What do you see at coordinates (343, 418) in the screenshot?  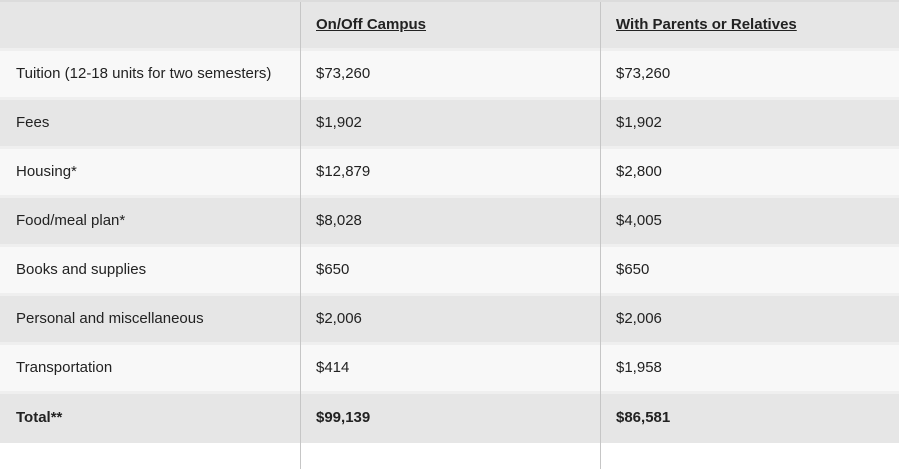 I see `value-on-off-campus: $99,139` at bounding box center [343, 418].